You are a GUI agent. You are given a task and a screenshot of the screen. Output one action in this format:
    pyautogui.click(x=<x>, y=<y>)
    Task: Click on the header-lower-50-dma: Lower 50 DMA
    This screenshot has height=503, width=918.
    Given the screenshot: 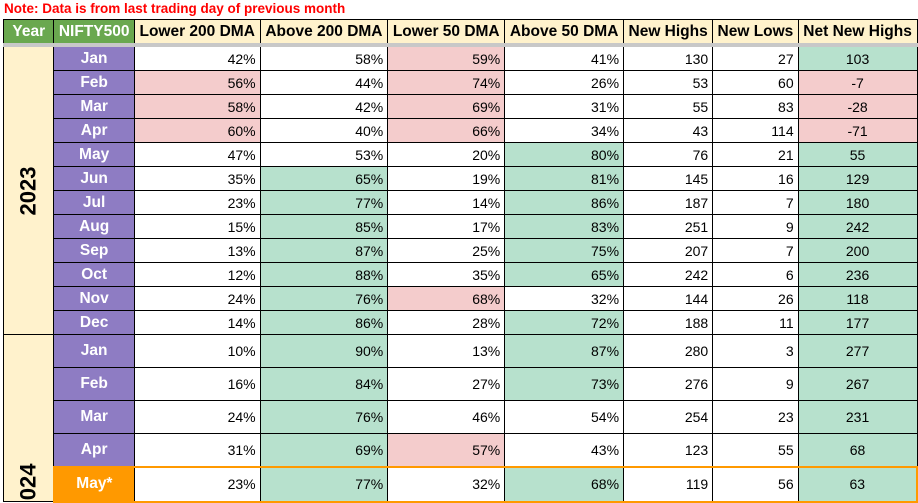 What is the action you would take?
    pyautogui.click(x=446, y=33)
    